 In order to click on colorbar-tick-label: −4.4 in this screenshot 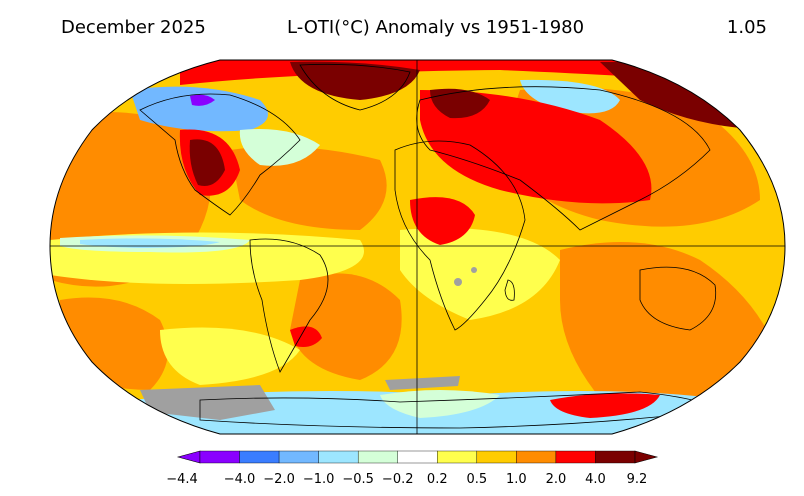, I will do `click(182, 479)`.